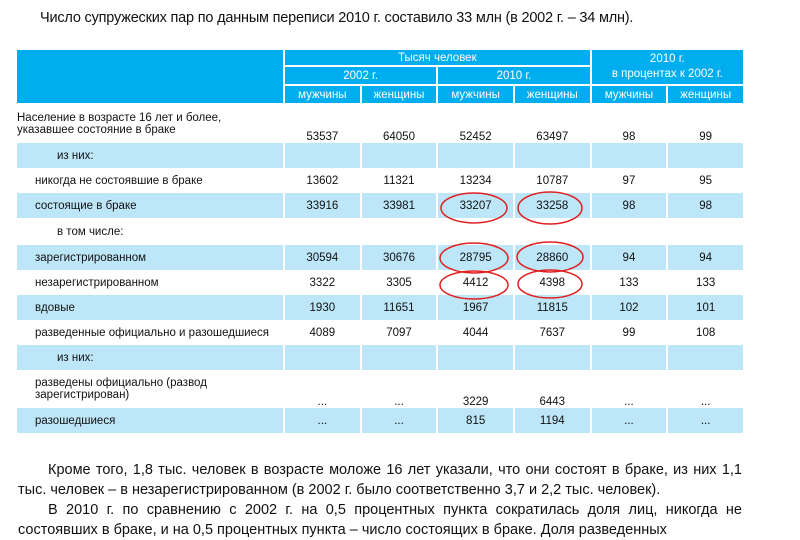 This screenshot has height=540, width=800. I want to click on table-row: в том числе:, so click(380, 231).